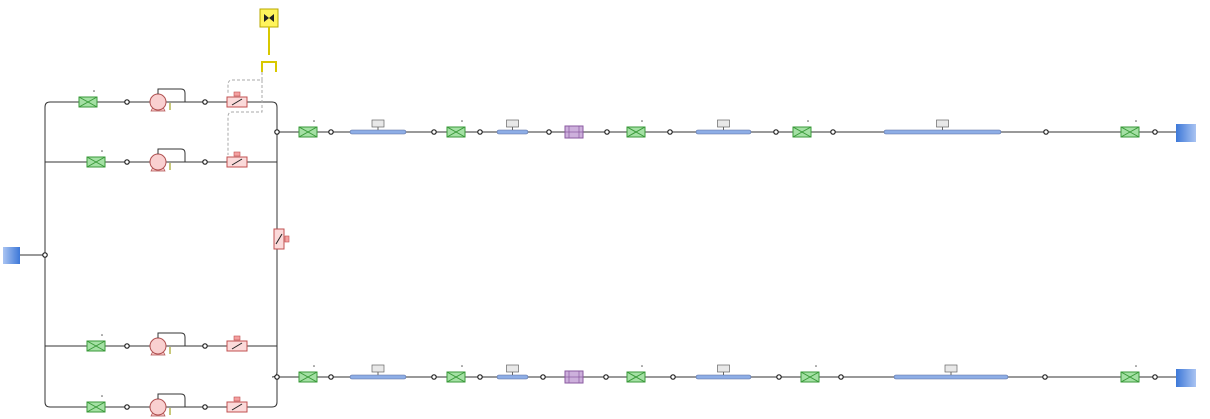 The height and width of the screenshot is (419, 1210). What do you see at coordinates (264, 254) in the screenshot?
I see `collector-pipe` at bounding box center [264, 254].